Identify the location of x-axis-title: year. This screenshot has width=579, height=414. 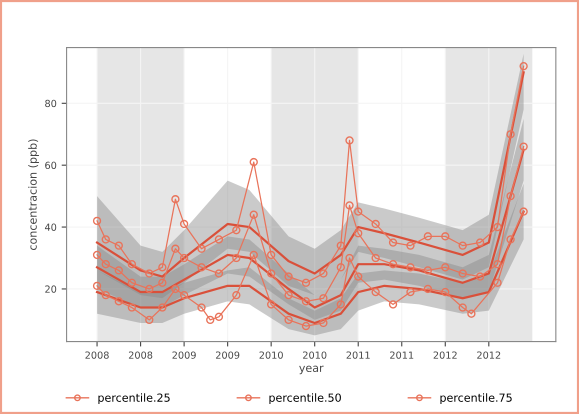
(311, 370).